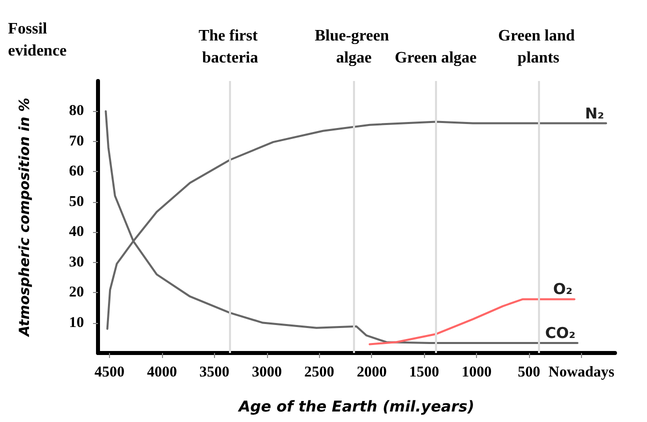  What do you see at coordinates (529, 372) in the screenshot?
I see `x-tick-label: 500` at bounding box center [529, 372].